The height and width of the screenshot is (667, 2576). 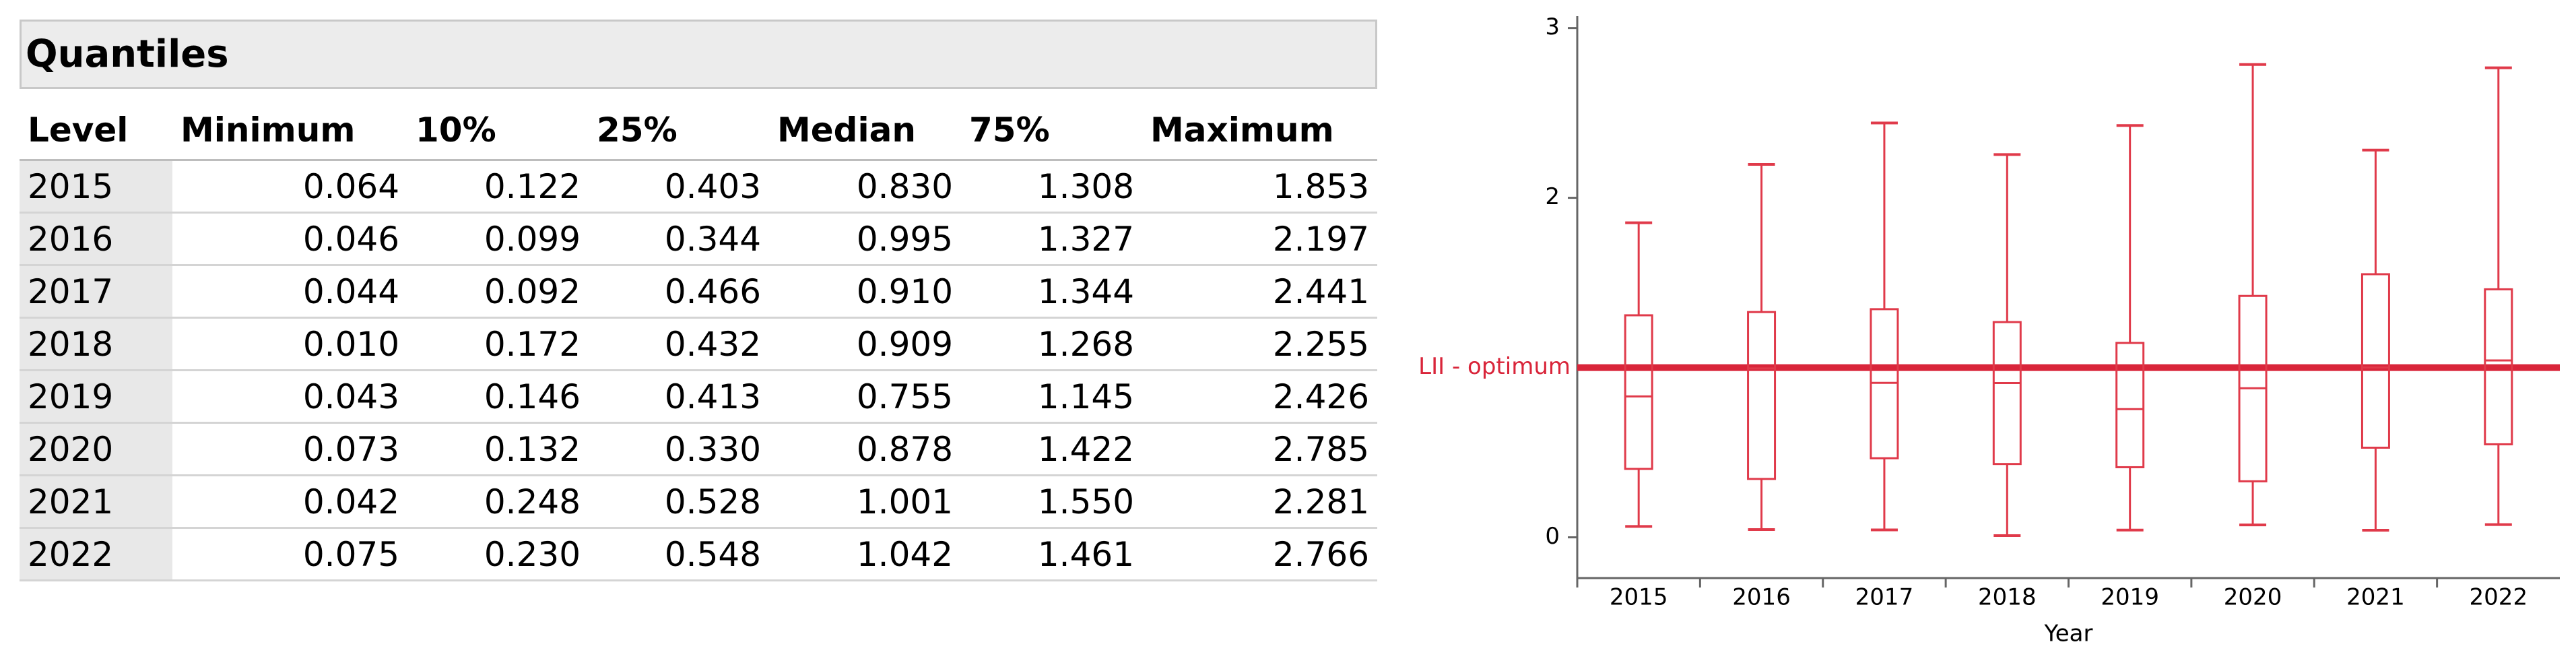 What do you see at coordinates (679, 397) in the screenshot?
I see `quantile-cell: 0.413` at bounding box center [679, 397].